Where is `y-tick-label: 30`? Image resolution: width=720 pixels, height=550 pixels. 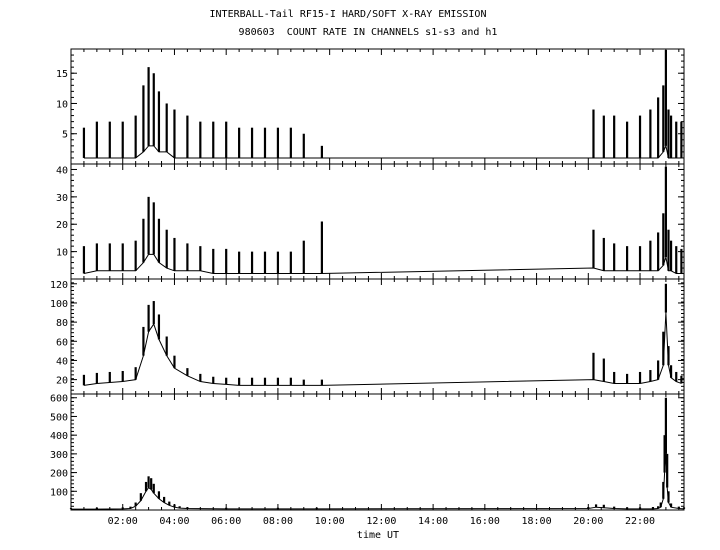
y-tick-label: 30 is located at coordinates (62, 198).